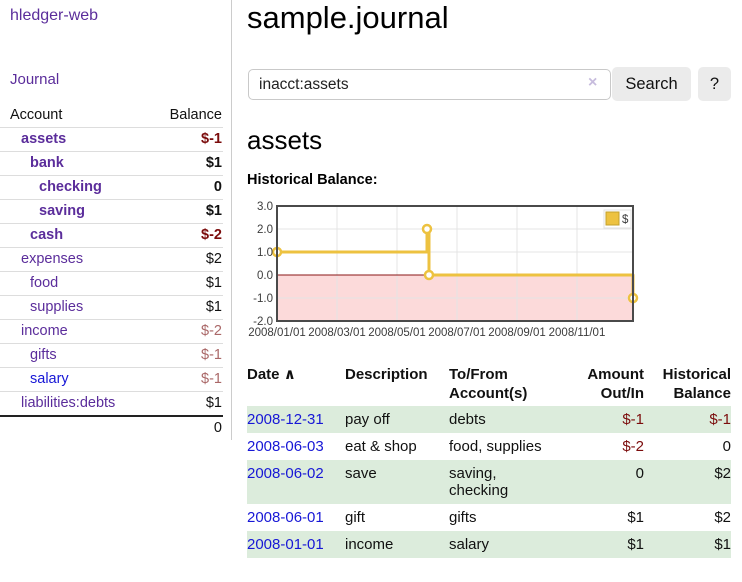 This screenshot has height=582, width=742. Describe the element at coordinates (285, 517) in the screenshot. I see `transaction-date-link: 2008-06-01` at that location.